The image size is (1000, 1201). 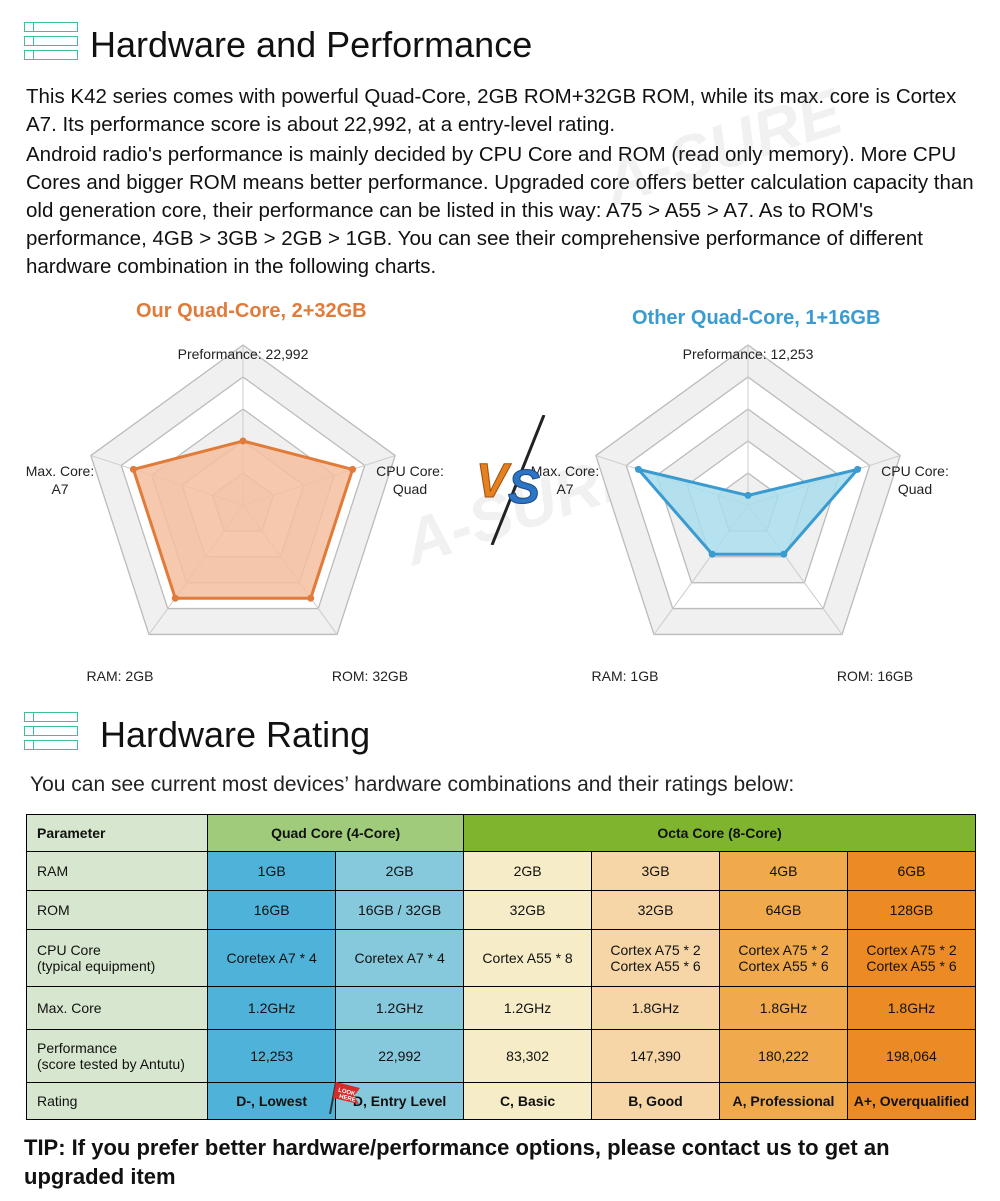 I want to click on radar-label-ram: RAM: 2GB, so click(x=120, y=676).